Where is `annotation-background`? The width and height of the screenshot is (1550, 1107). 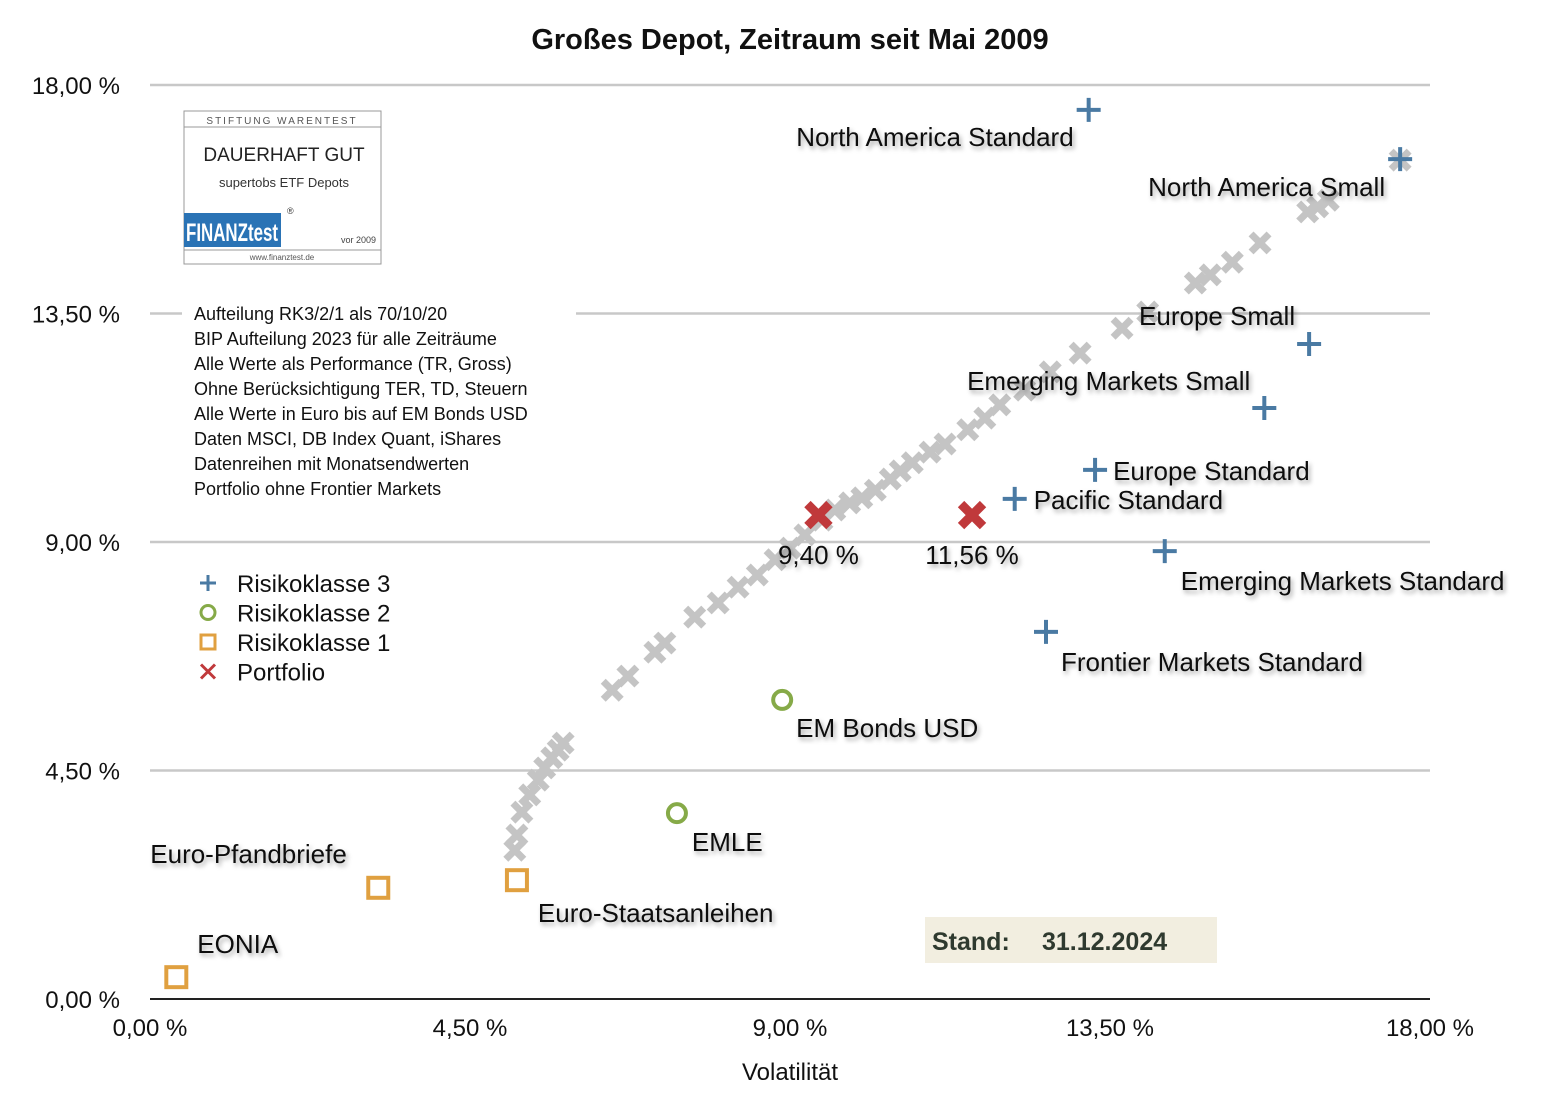
annotation-background is located at coordinates (379, 400).